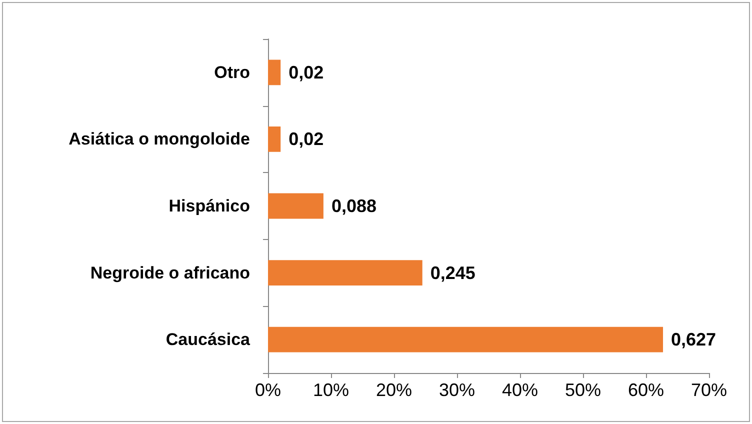 This screenshot has height=424, width=752. I want to click on y-tick-label: Otro, so click(232, 72).